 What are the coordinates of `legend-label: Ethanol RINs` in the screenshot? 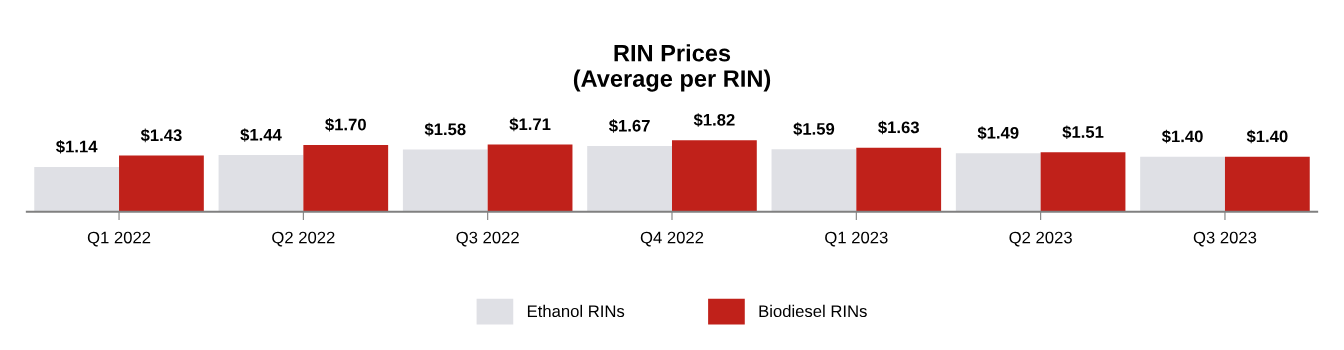 It's located at (576, 311).